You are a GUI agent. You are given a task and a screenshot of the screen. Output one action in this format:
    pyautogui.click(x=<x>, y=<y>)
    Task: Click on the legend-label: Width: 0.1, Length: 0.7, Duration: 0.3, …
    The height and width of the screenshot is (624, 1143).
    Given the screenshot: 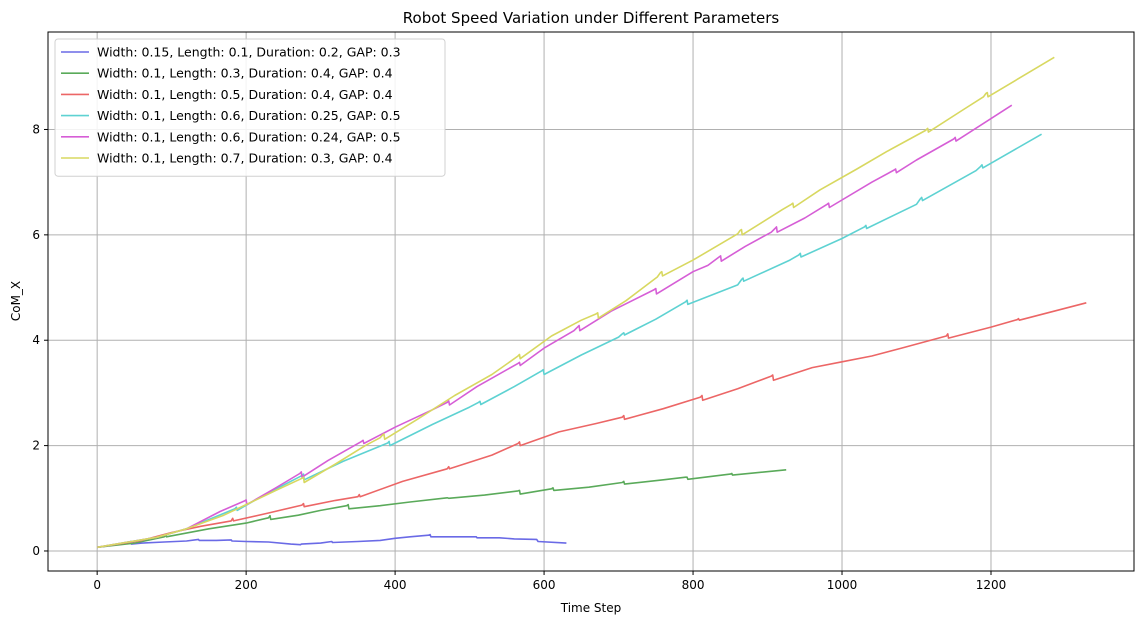 What is the action you would take?
    pyautogui.click(x=245, y=158)
    